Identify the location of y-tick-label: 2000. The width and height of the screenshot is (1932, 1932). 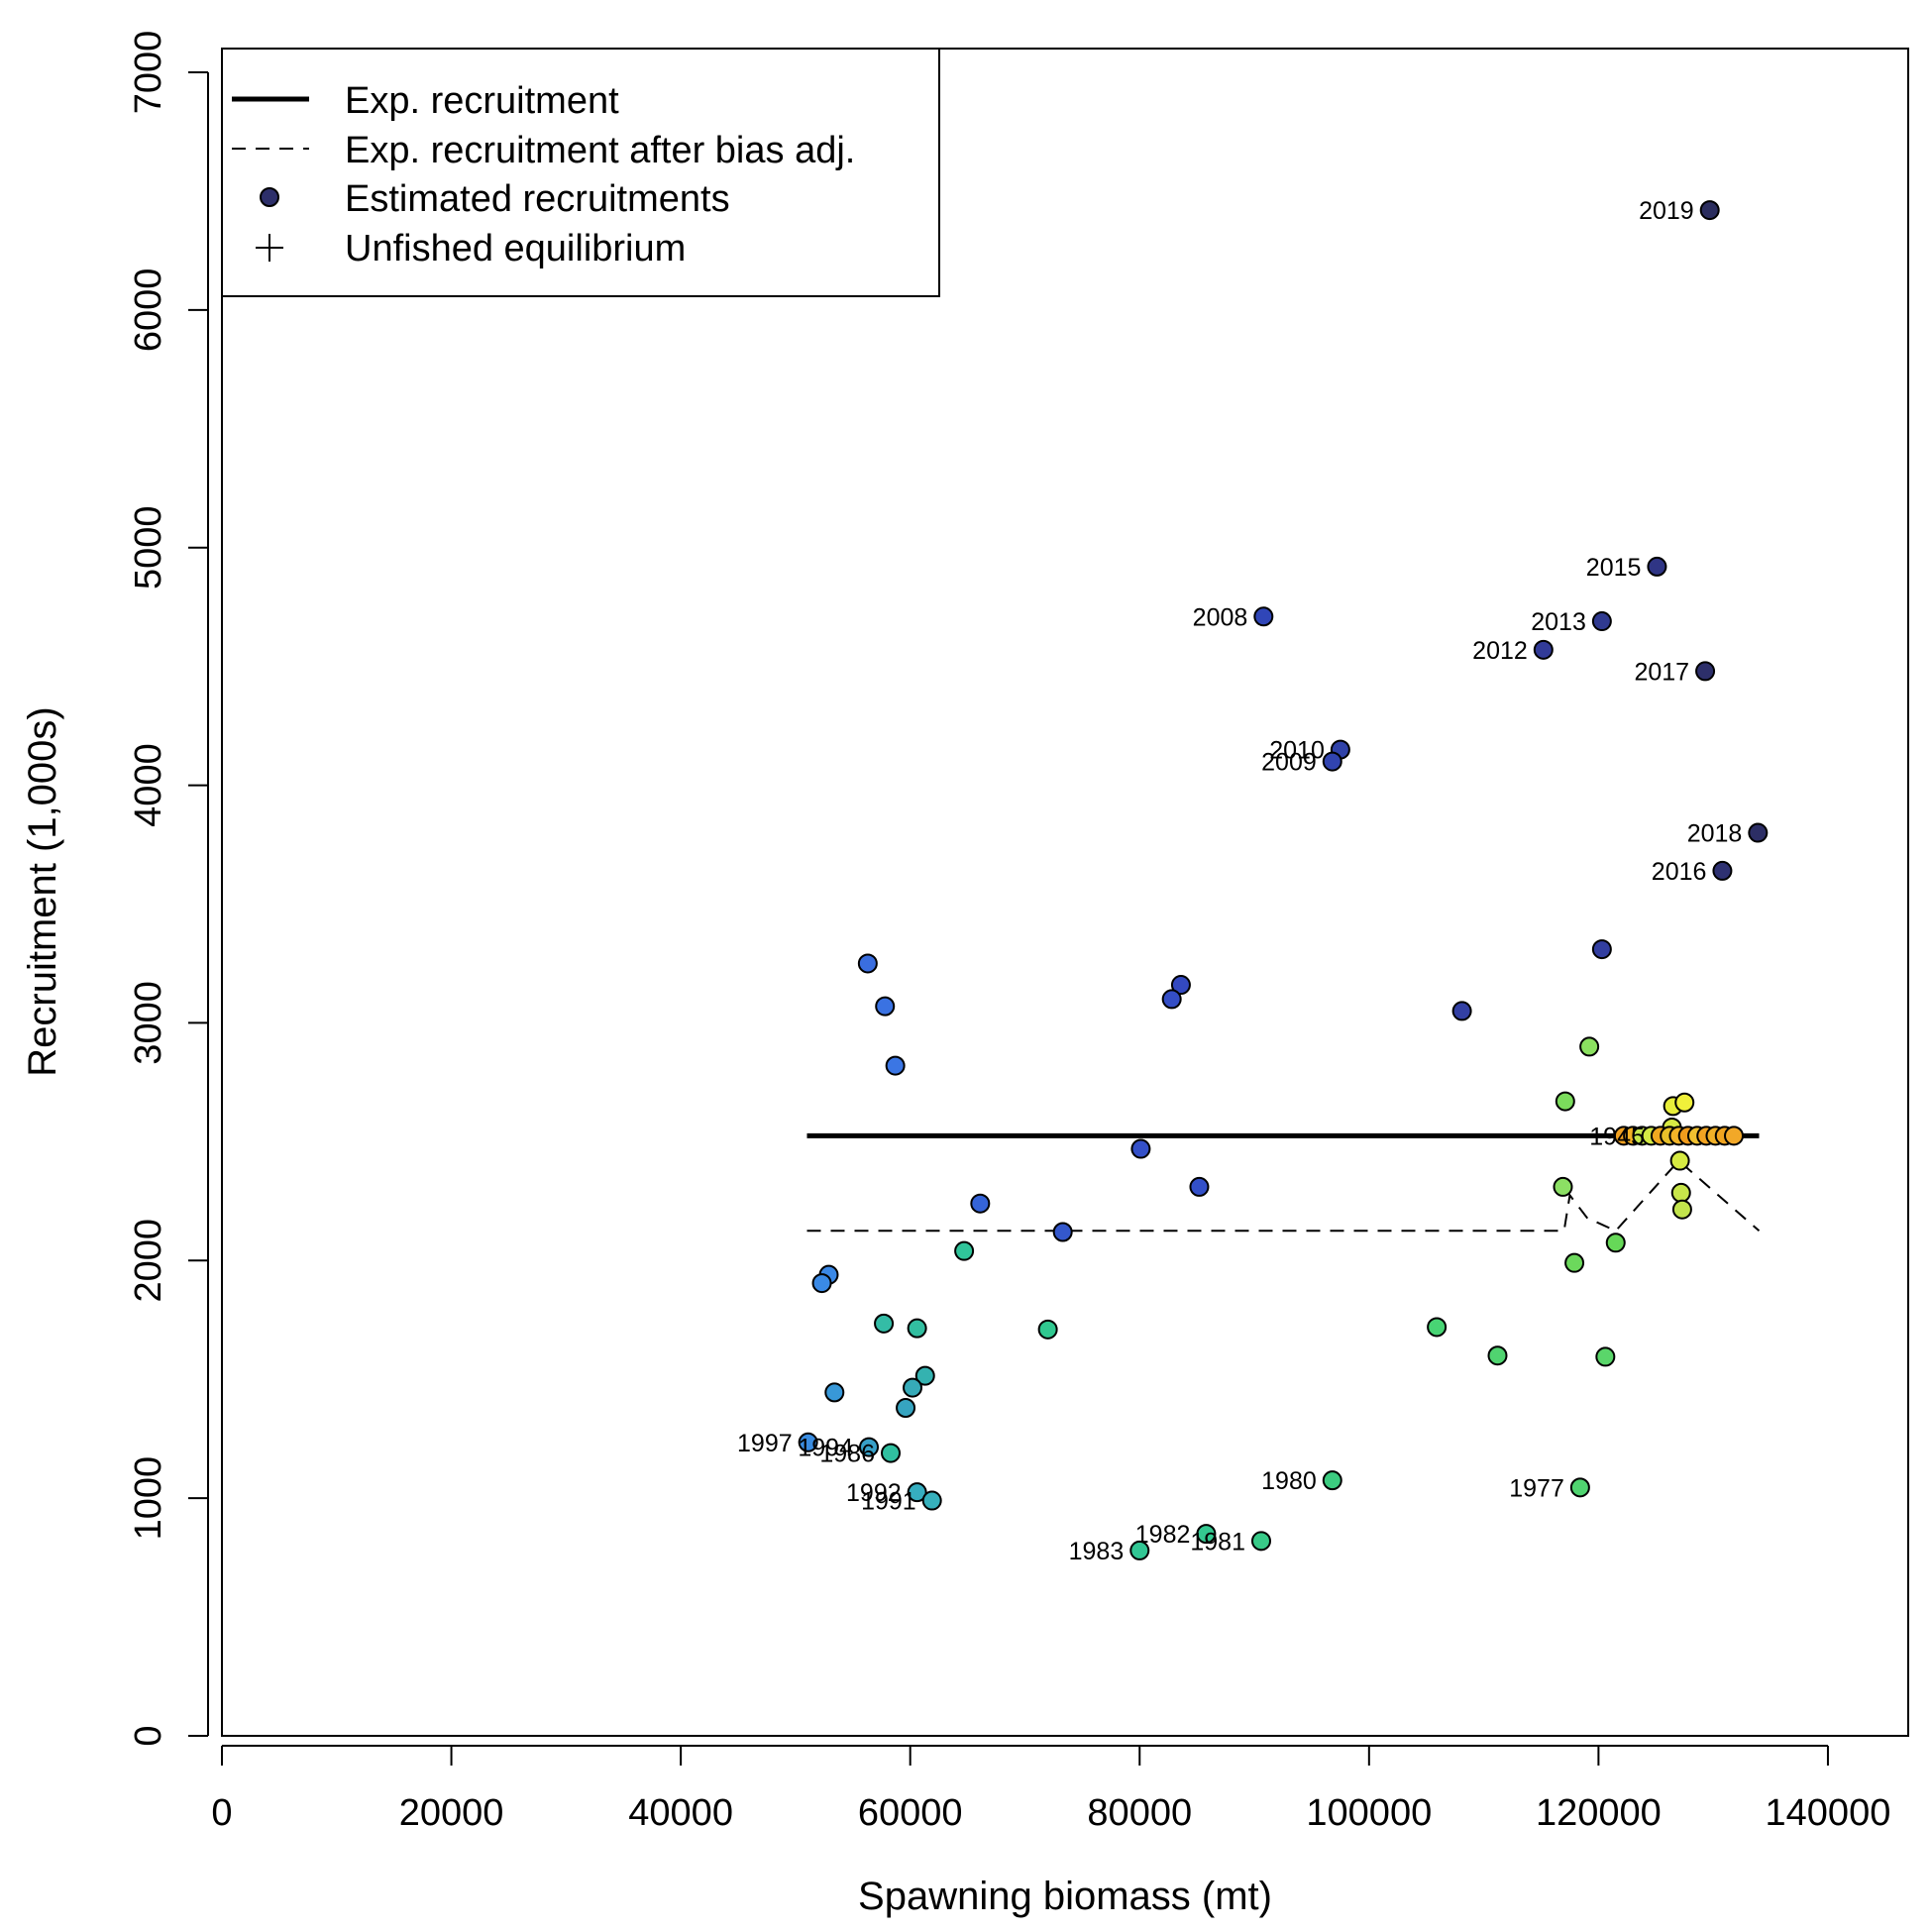
(148, 1261).